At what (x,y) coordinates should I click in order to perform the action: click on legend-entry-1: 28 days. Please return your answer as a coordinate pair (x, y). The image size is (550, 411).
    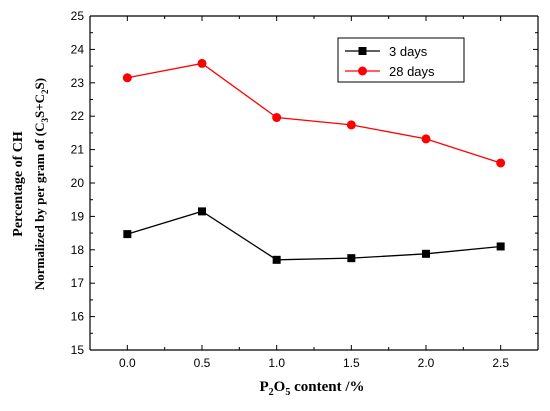
    Looking at the image, I should click on (390, 71).